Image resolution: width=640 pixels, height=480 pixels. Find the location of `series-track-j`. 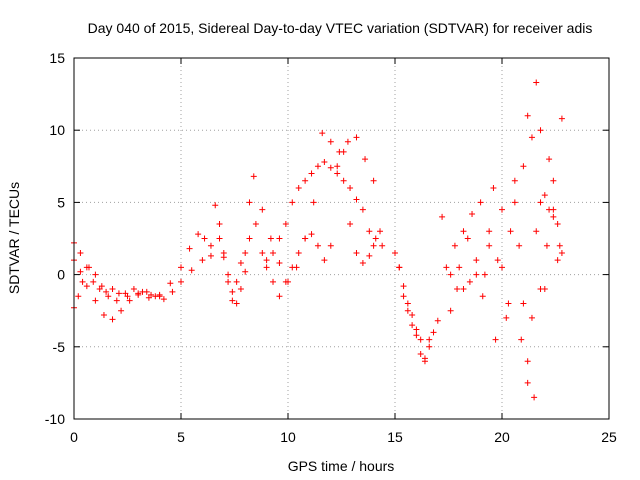

series-track-j is located at coordinates (414, 313).